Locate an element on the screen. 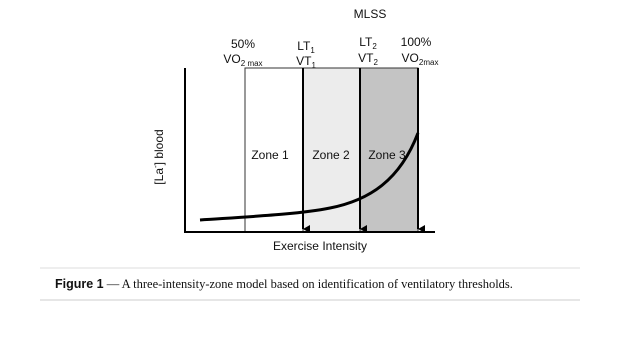 This screenshot has width=620, height=349. lactate-curve is located at coordinates (309, 177).